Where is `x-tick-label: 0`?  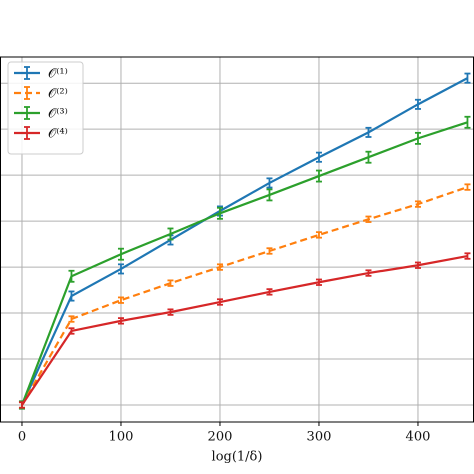 x-tick-label: 0 is located at coordinates (22, 437).